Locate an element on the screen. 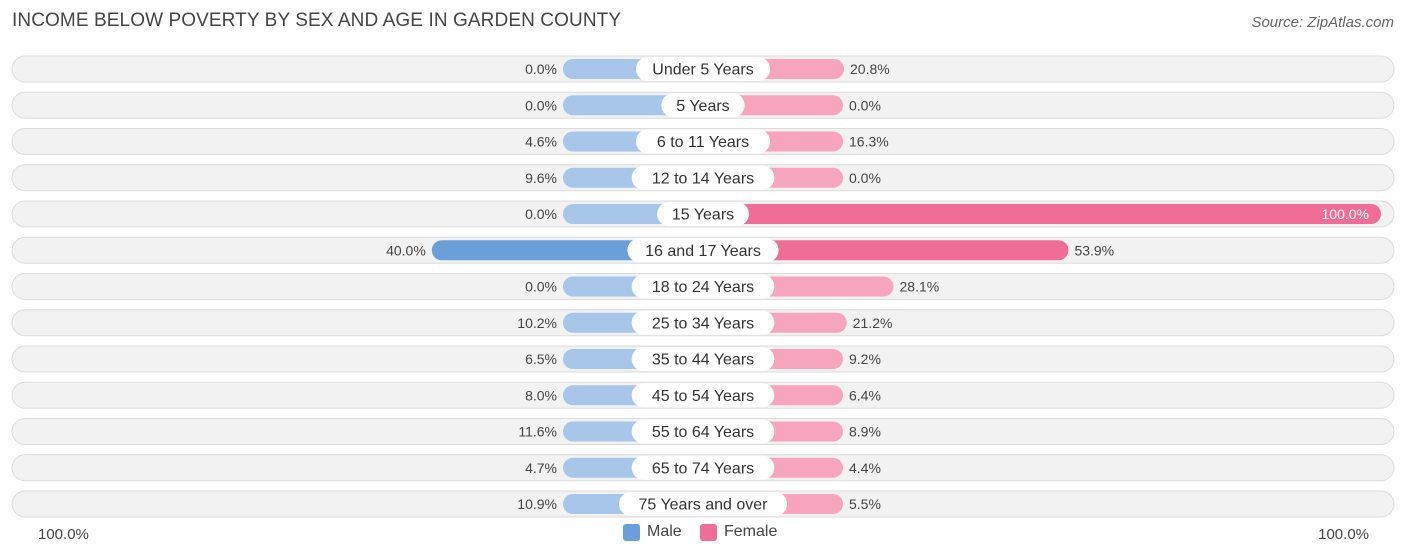 The width and height of the screenshot is (1406, 559). chart-source: Source: ZipAtlas.com is located at coordinates (1322, 22).